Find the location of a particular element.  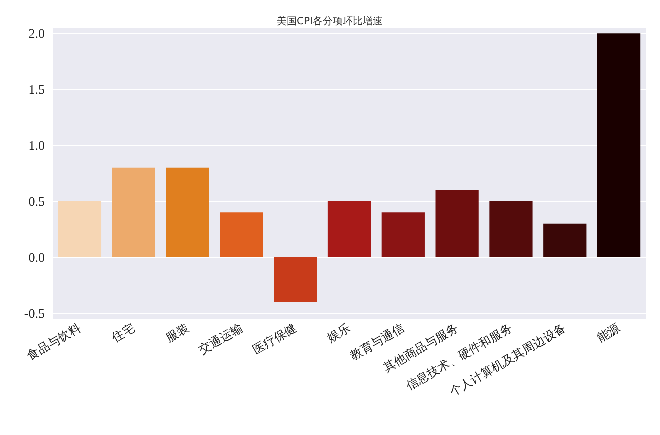

chart-title: 美国CPI各分项环比增速 is located at coordinates (330, 22).